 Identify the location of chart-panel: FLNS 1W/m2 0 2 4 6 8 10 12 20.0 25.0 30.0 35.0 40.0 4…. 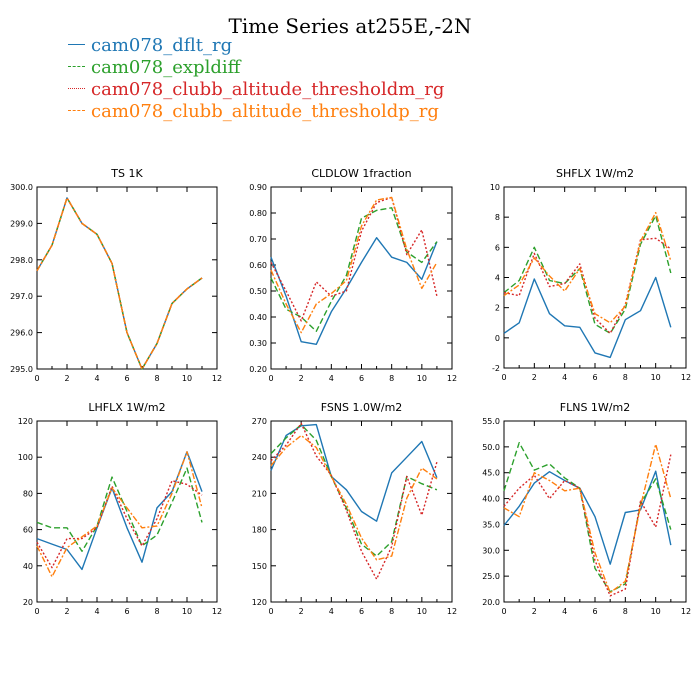
(586, 508).